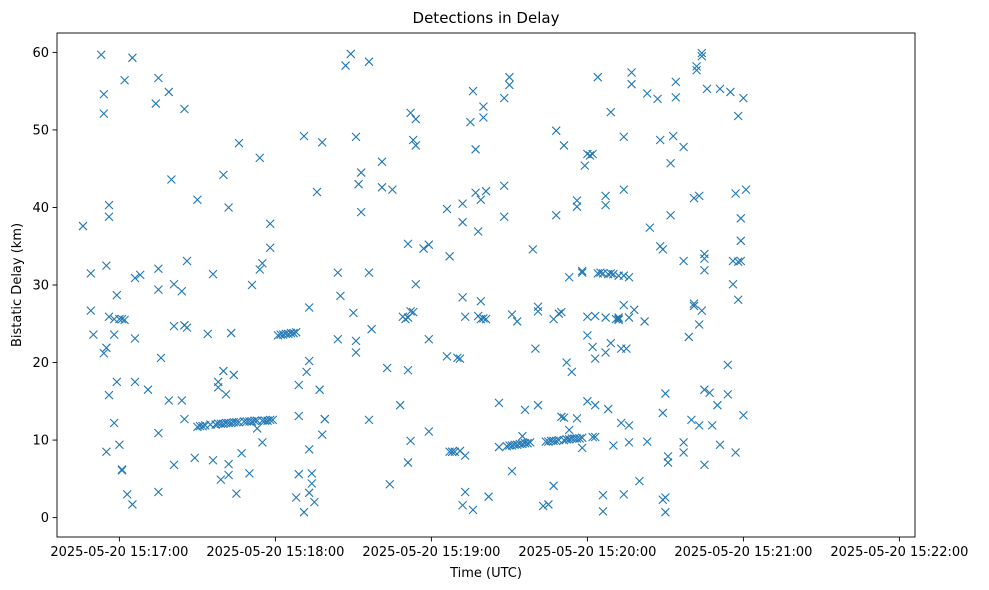 This screenshot has height=590, width=989. Describe the element at coordinates (431, 552) in the screenshot. I see `x-tick-label: 2025-05-20 15:19:00` at that location.